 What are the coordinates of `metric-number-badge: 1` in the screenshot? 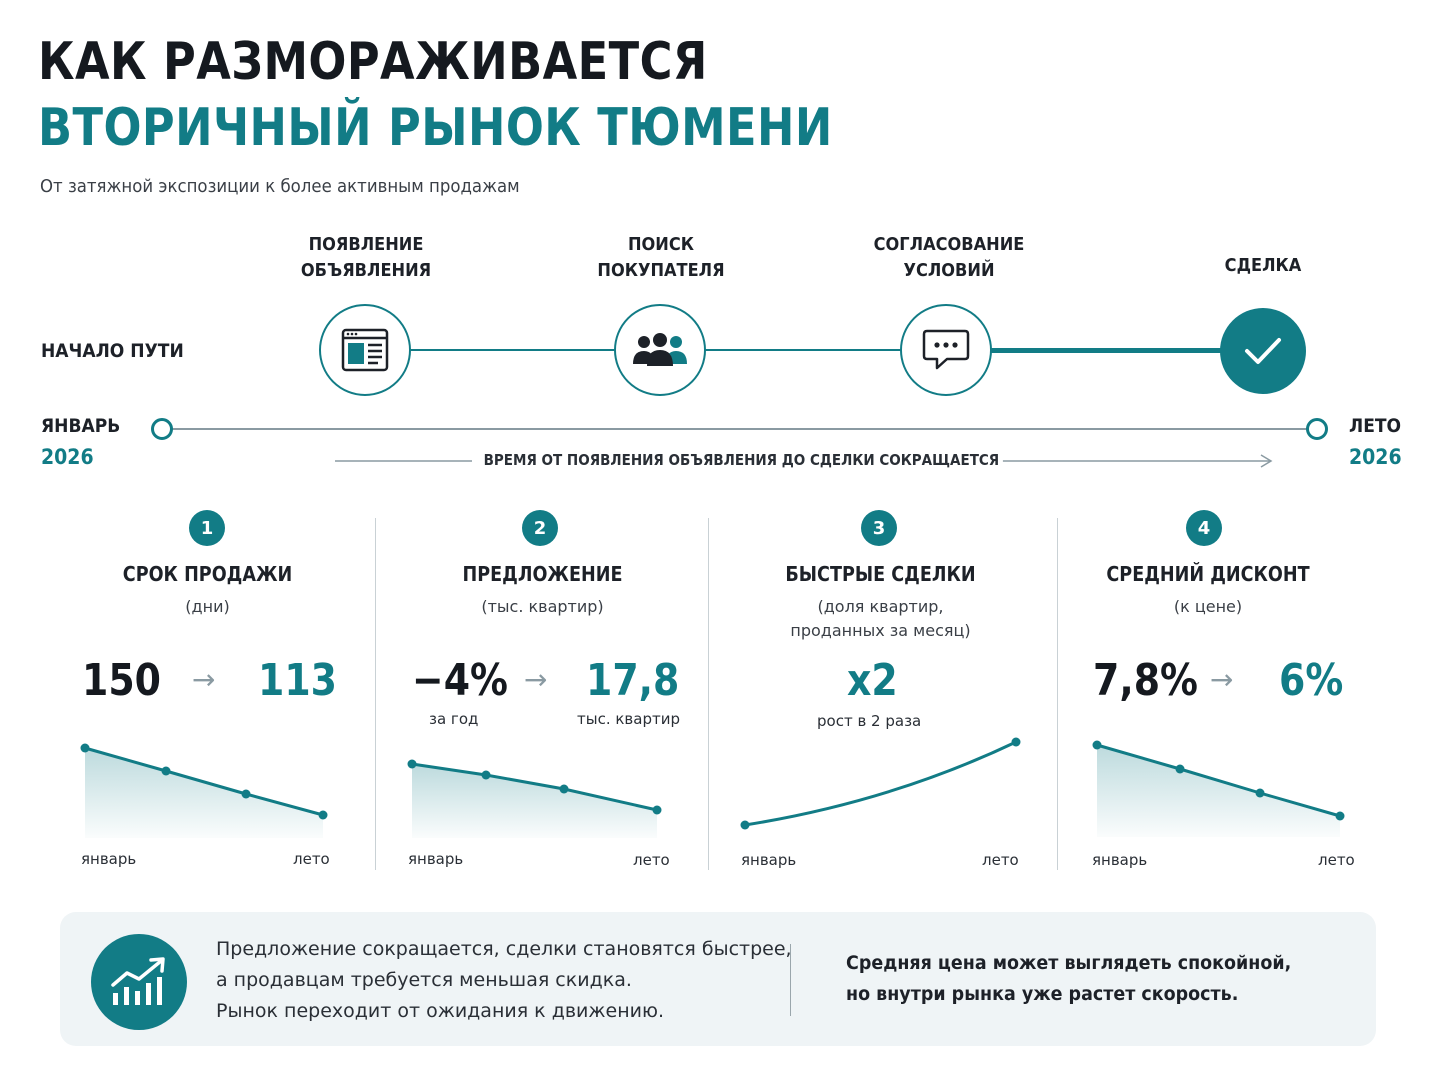 It's located at (207, 528).